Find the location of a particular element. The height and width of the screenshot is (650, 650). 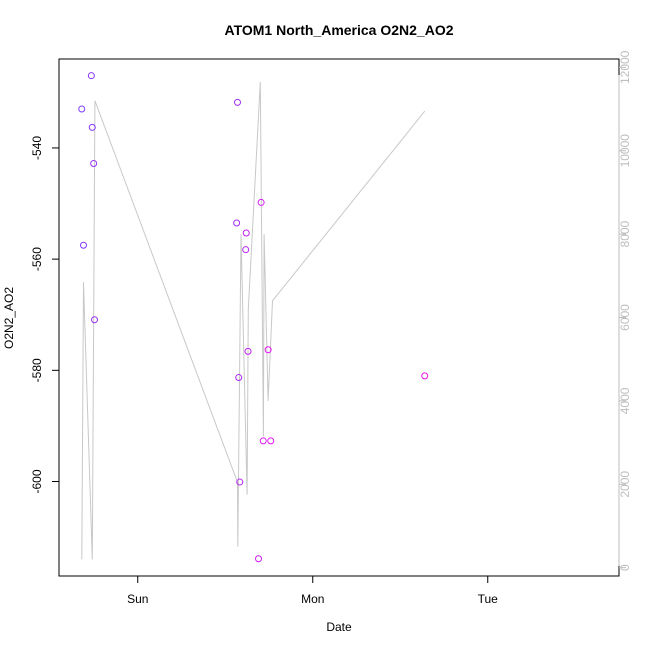

right-axis: 0 2000 4000 6000 8000 10000 12000 is located at coordinates (625, 310).